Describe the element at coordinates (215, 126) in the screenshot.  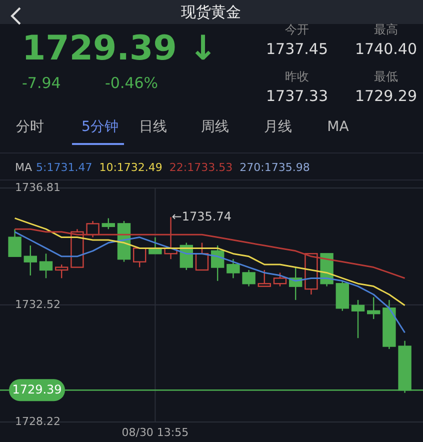
I see `text: 周线` at that location.